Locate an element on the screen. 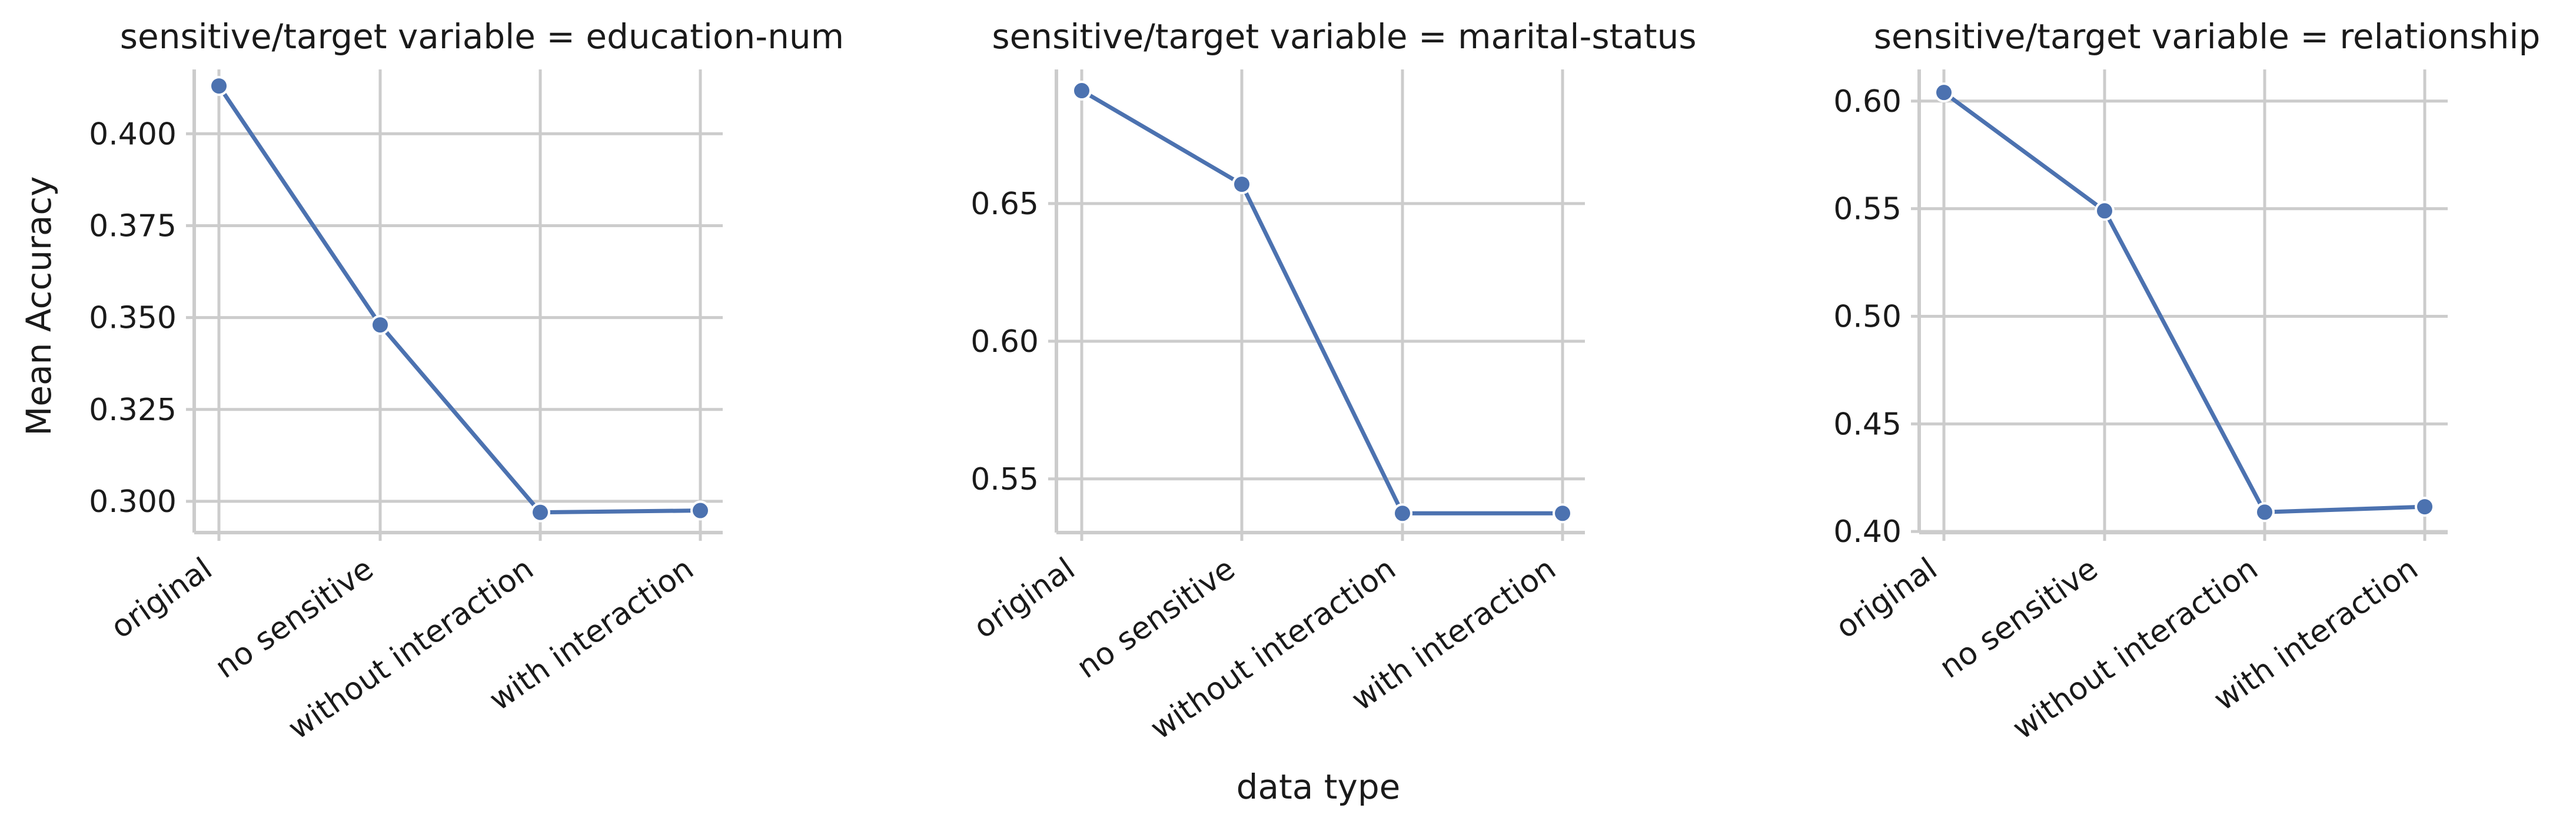 The height and width of the screenshot is (828, 2576). y-tick-label: 0.65 is located at coordinates (1004, 204).